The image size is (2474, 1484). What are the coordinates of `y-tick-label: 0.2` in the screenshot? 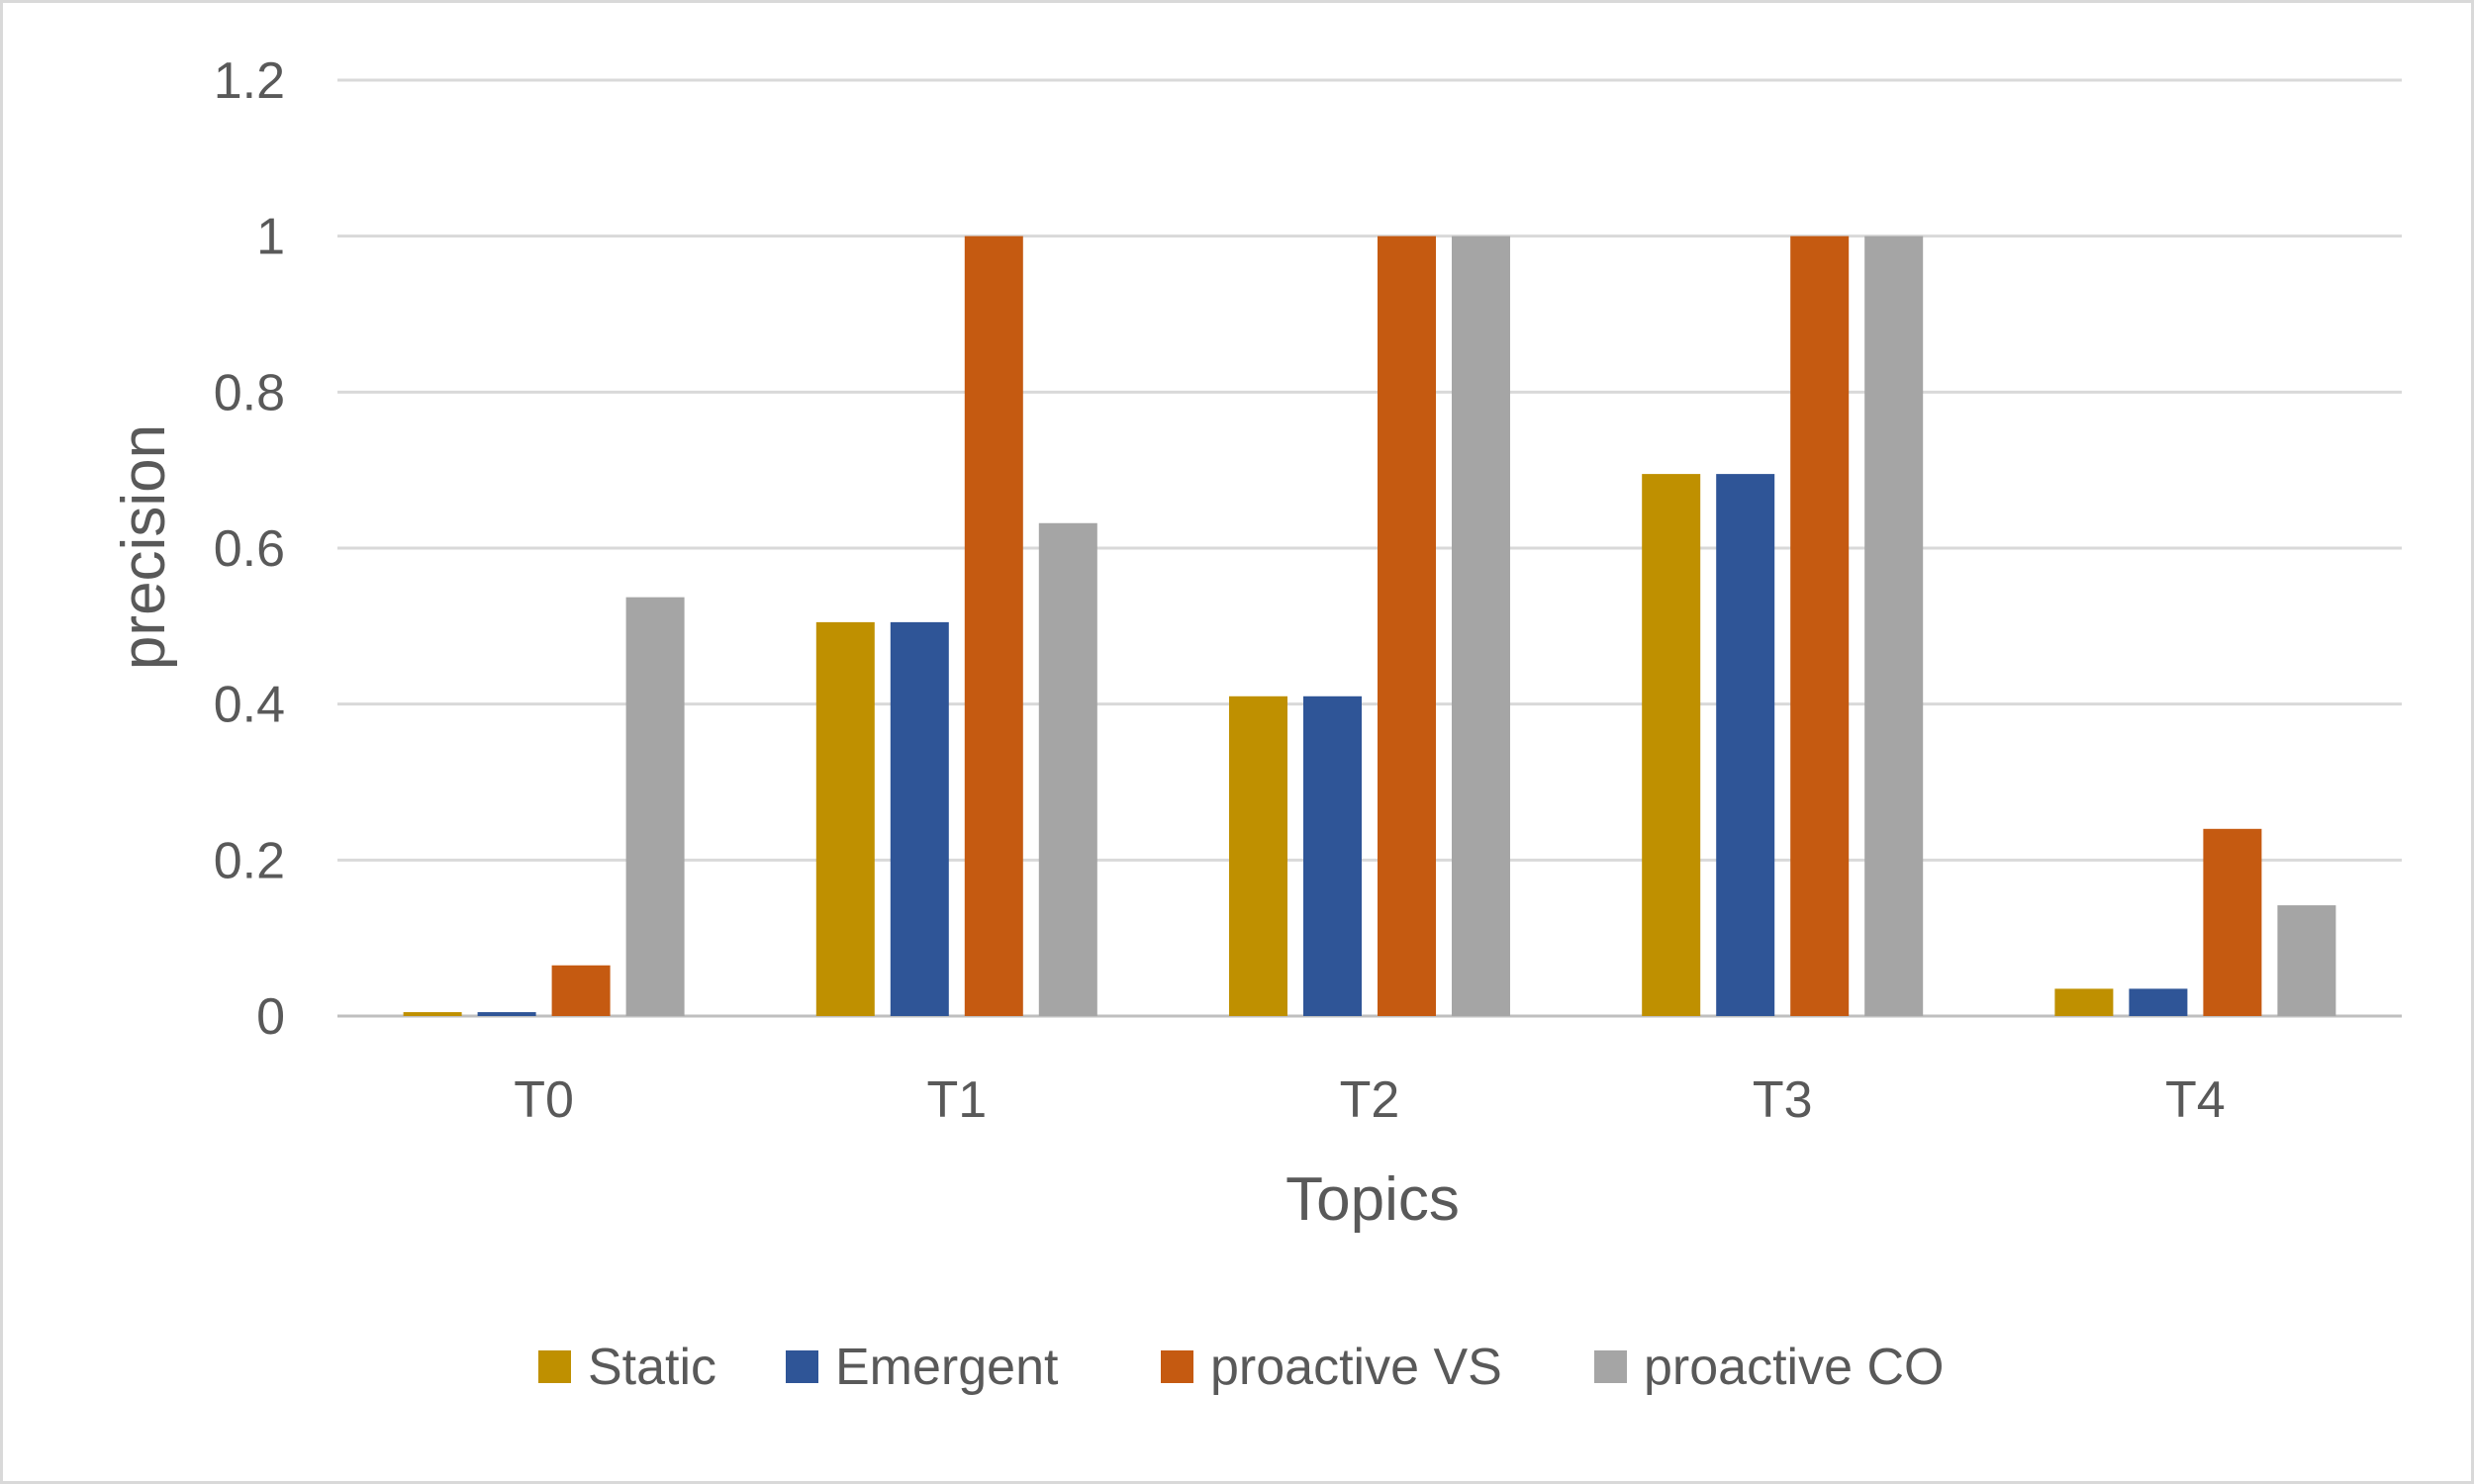 It's located at (250, 860).